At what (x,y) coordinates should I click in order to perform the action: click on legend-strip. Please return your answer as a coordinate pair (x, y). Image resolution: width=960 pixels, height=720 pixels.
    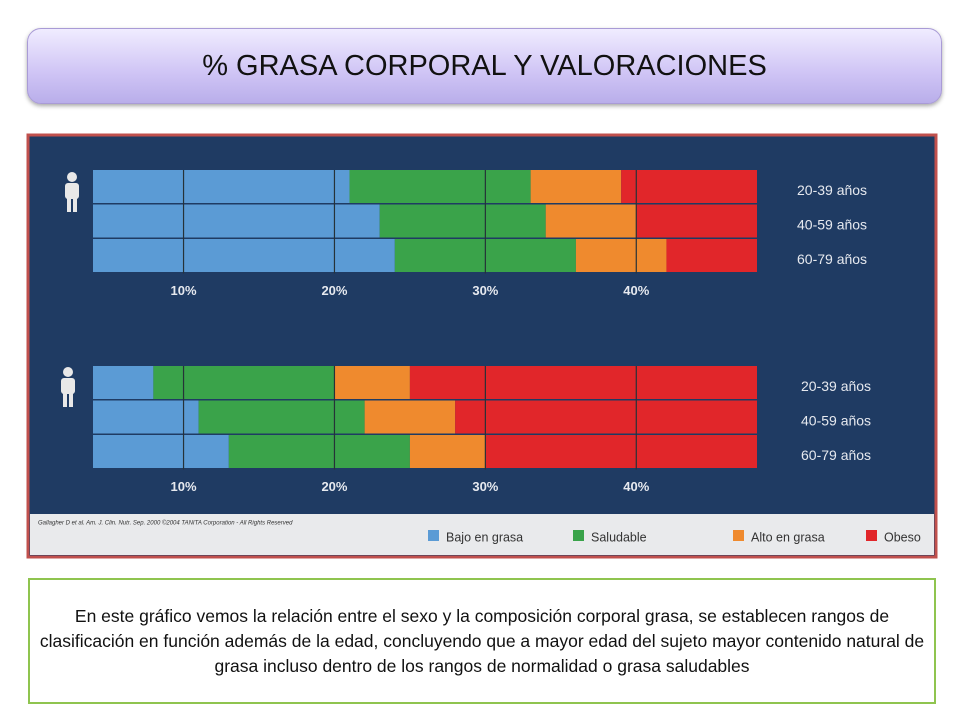
    Looking at the image, I should click on (482, 534).